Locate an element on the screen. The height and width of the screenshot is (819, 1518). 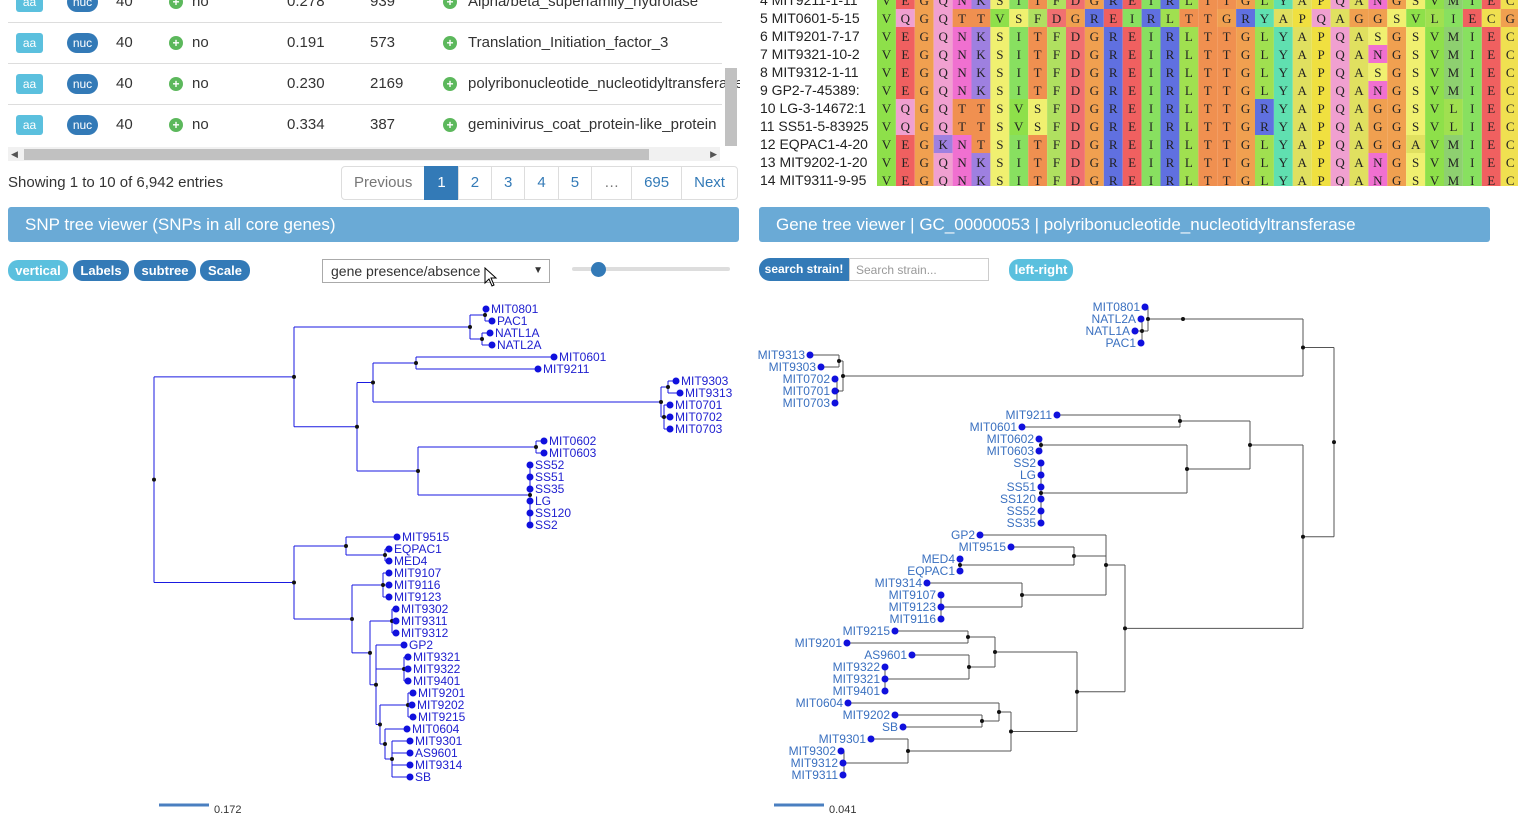
leaf-label: MIT9311 is located at coordinates (815, 775).